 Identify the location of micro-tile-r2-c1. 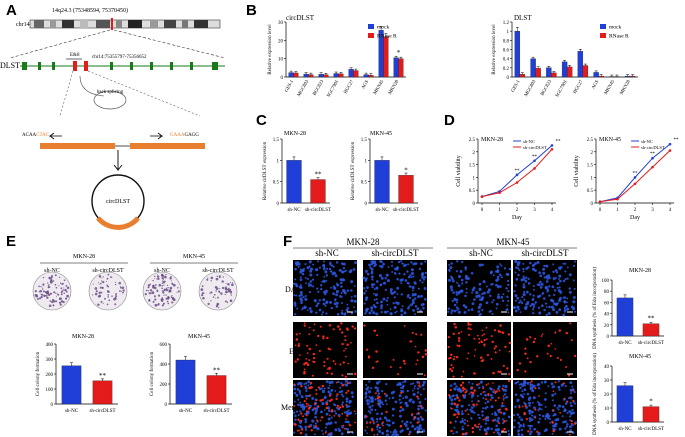
(395, 408).